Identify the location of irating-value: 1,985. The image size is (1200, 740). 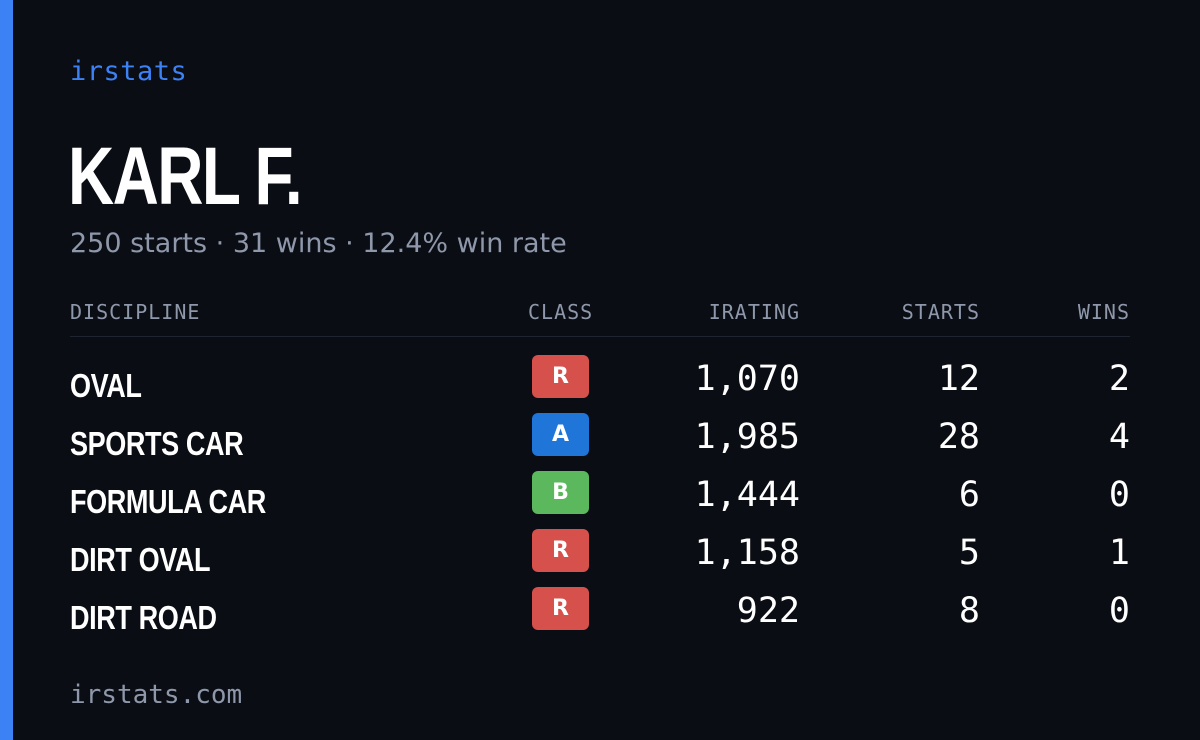
(747, 437).